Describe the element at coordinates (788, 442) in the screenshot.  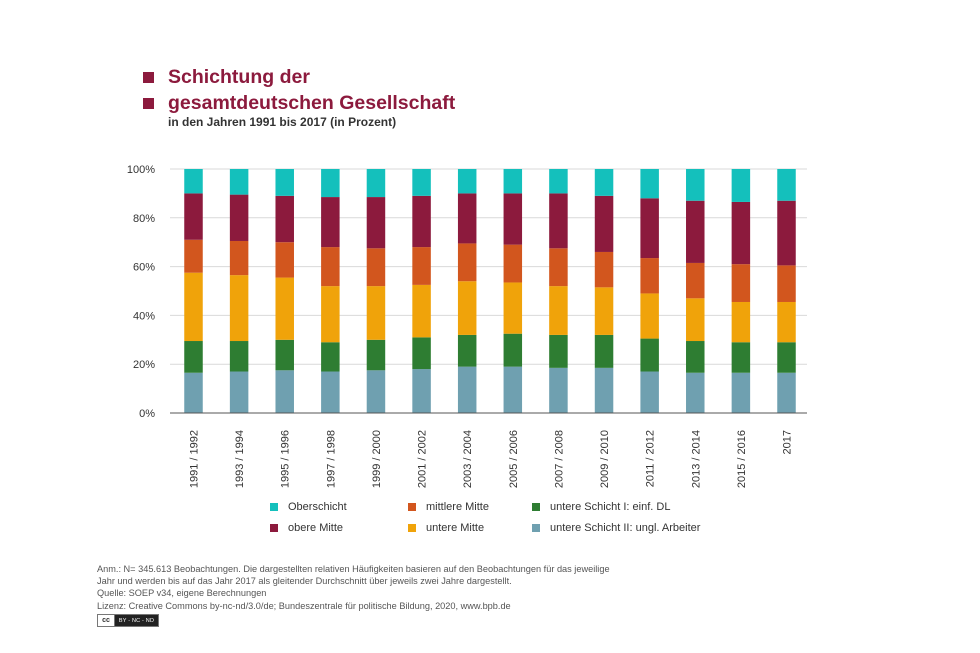
I see `x-tick-label: 2017` at that location.